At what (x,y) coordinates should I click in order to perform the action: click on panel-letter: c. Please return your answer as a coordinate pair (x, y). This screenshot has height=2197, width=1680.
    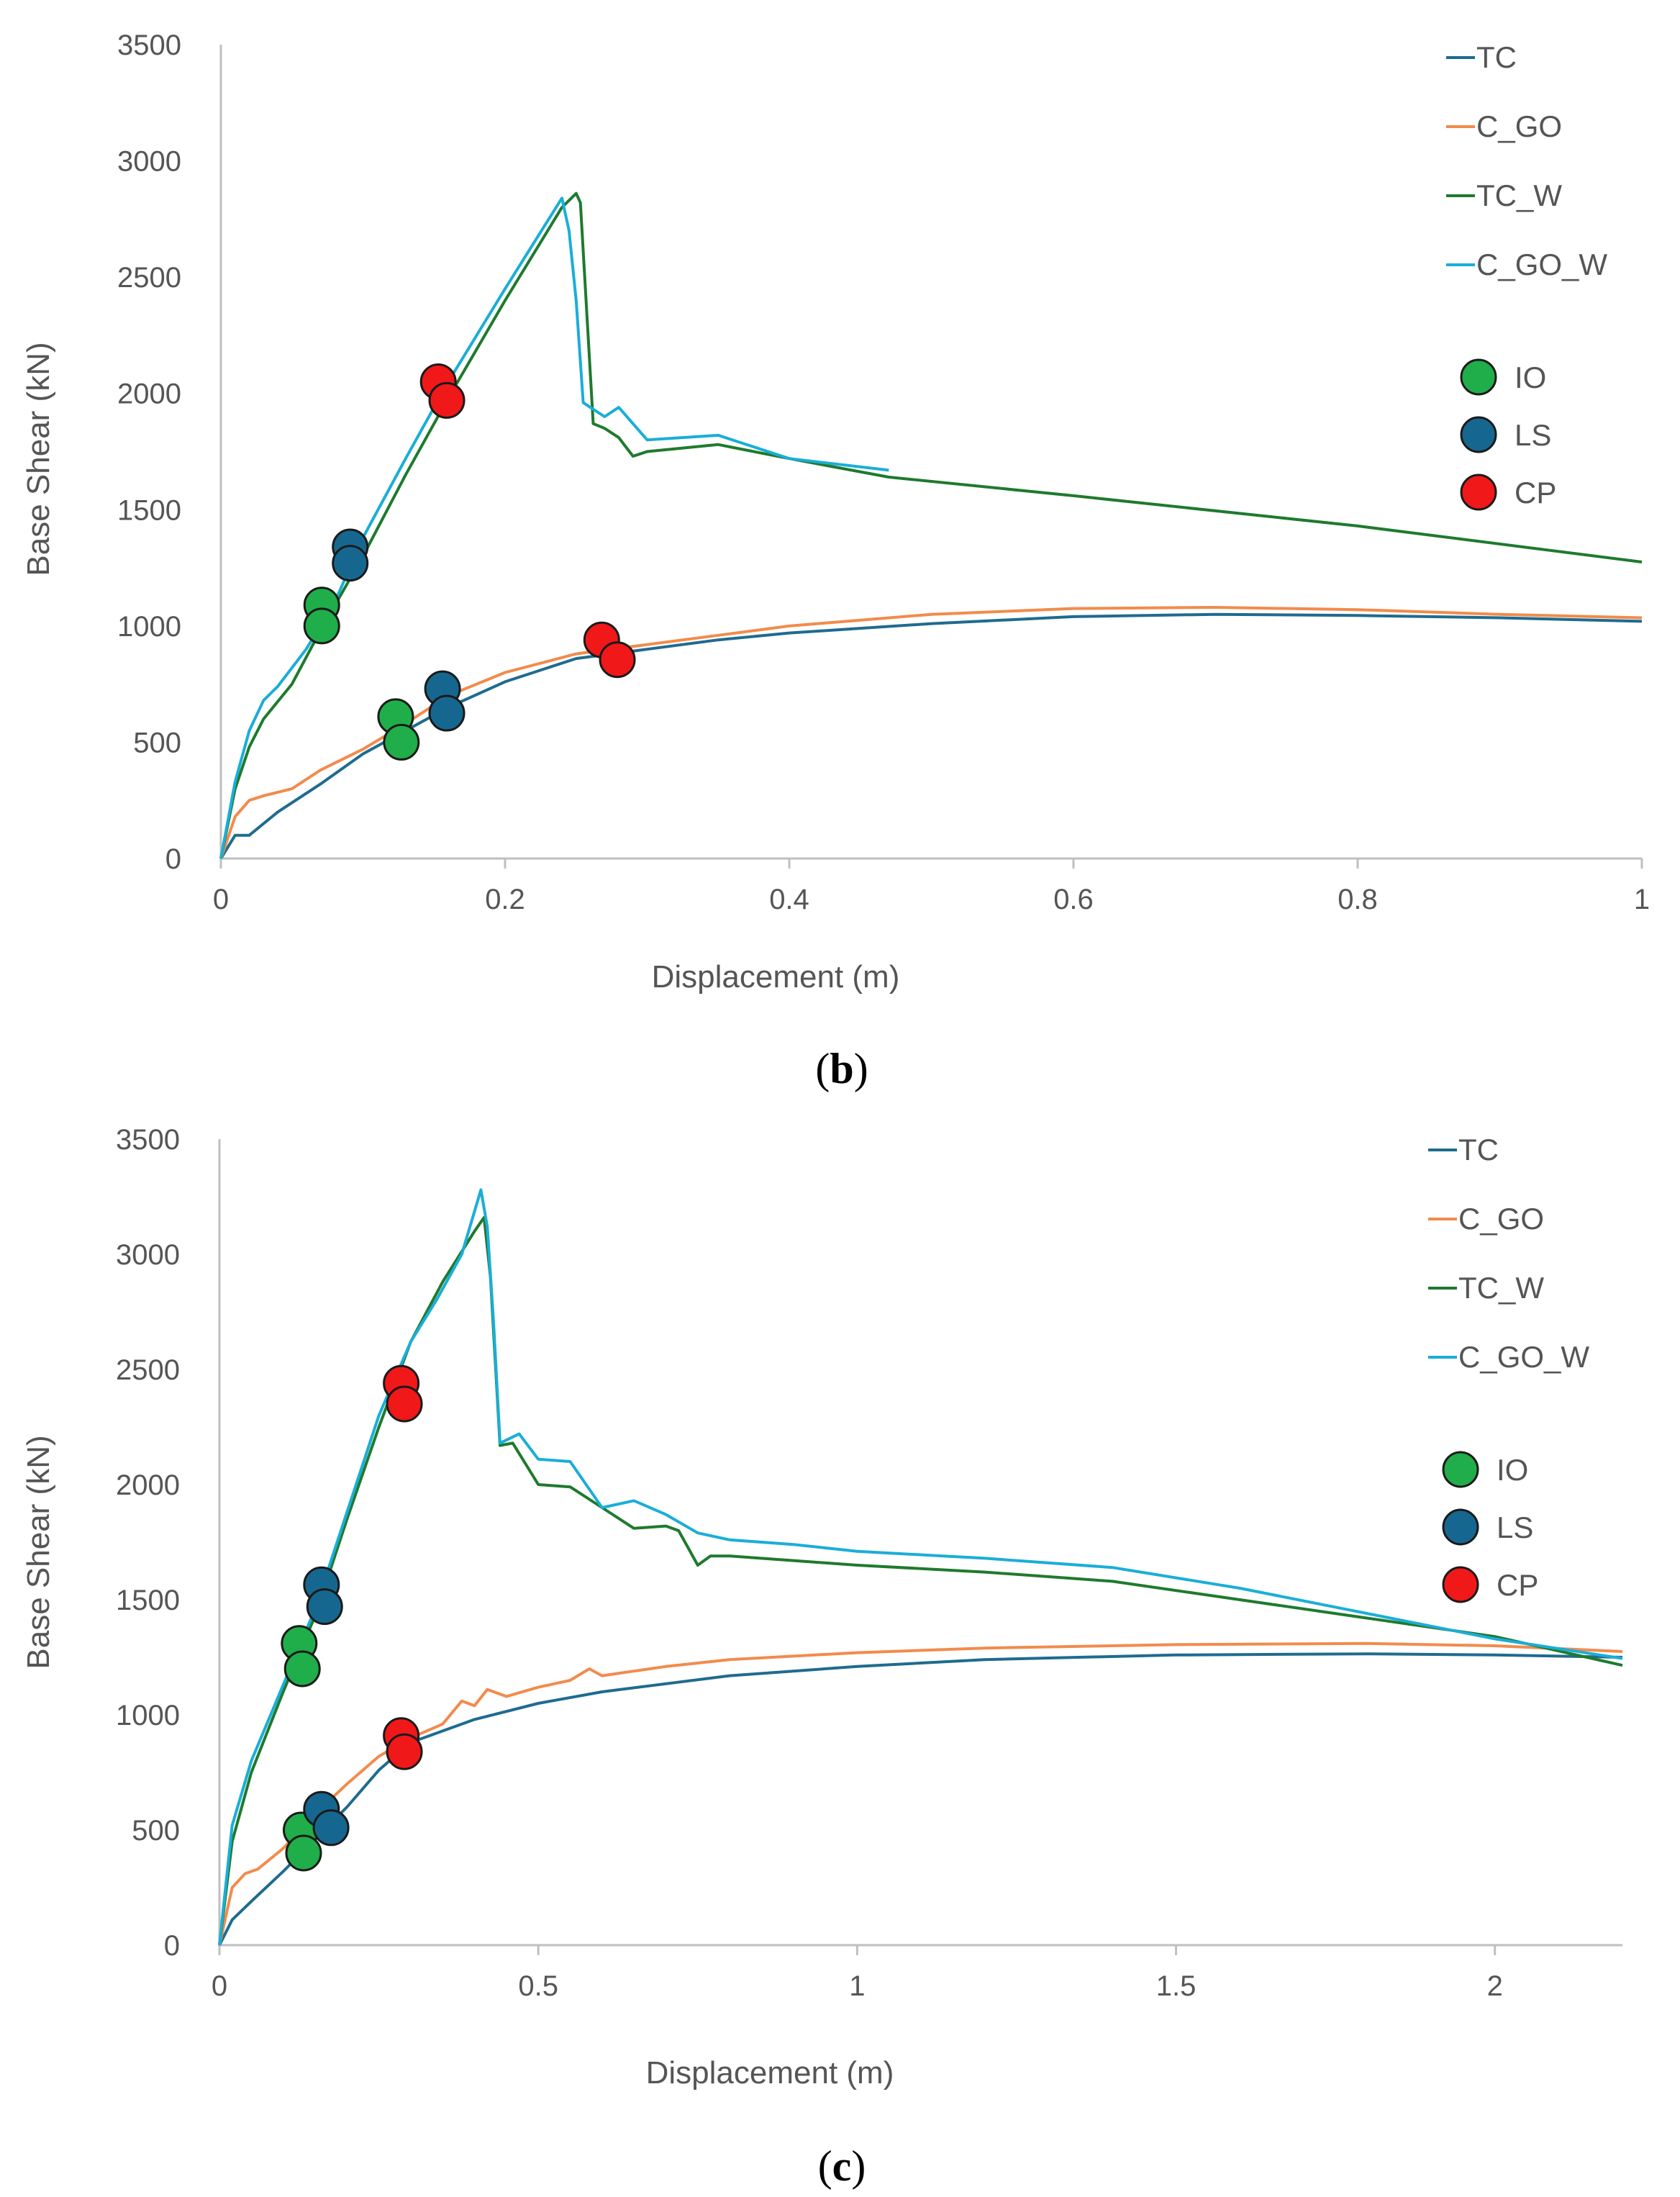
    Looking at the image, I should click on (842, 2166).